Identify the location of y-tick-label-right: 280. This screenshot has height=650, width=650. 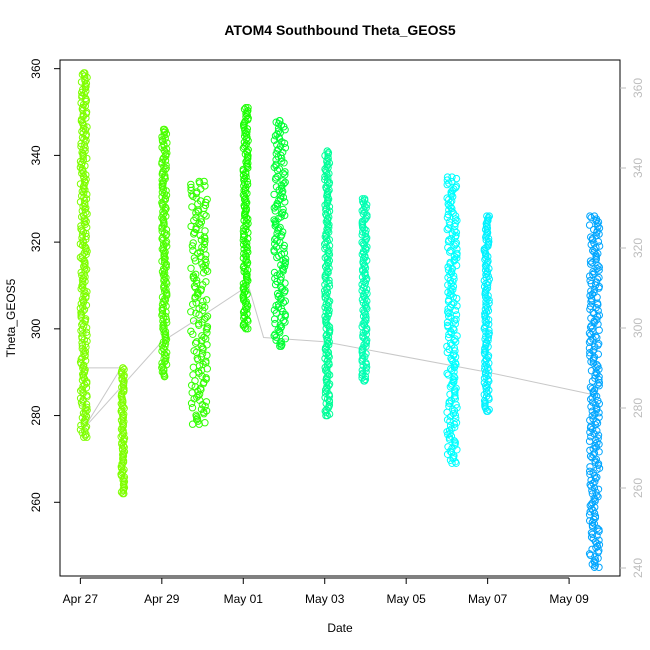
(638, 408).